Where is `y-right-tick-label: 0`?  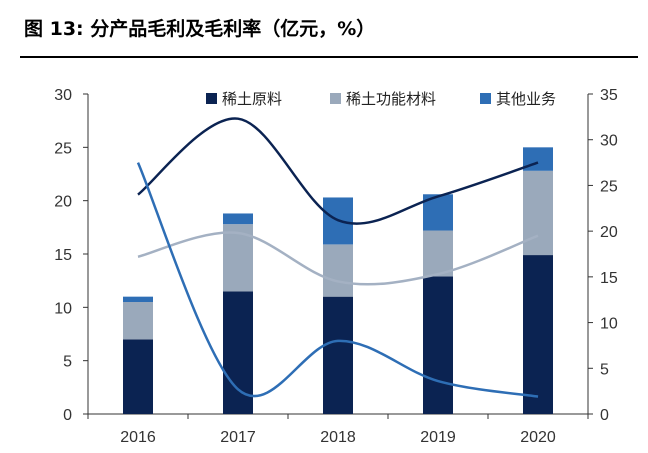
y-right-tick-label: 0 is located at coordinates (604, 415).